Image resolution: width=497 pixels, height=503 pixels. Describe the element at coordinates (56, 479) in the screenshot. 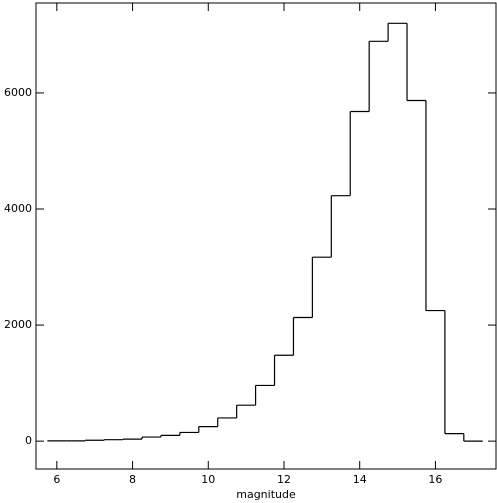

I see `x-tick-label: 6` at that location.